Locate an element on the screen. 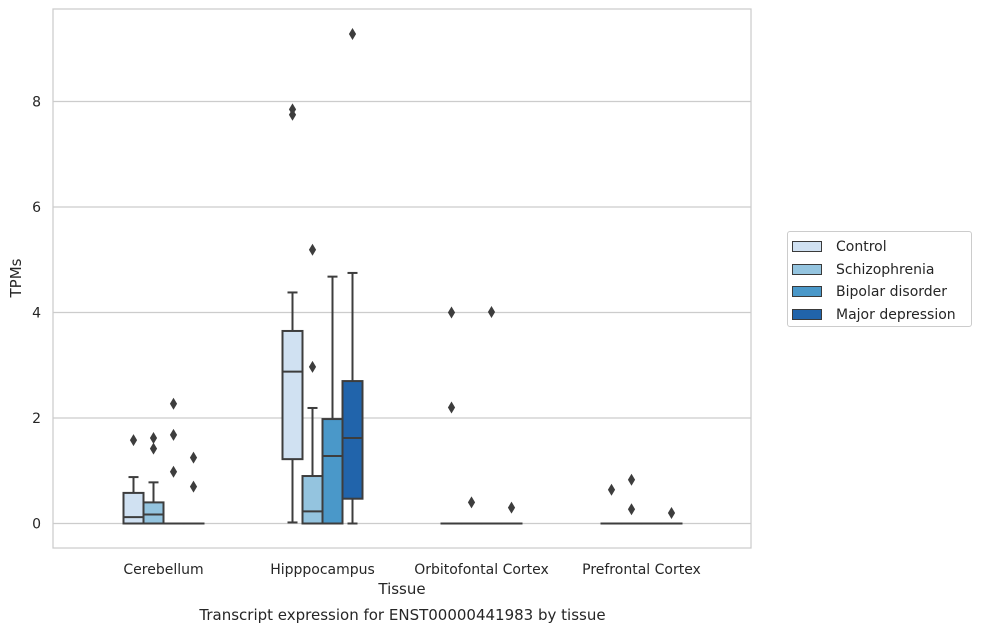 The height and width of the screenshot is (634, 983). y-tick-label: 4 is located at coordinates (36, 314).